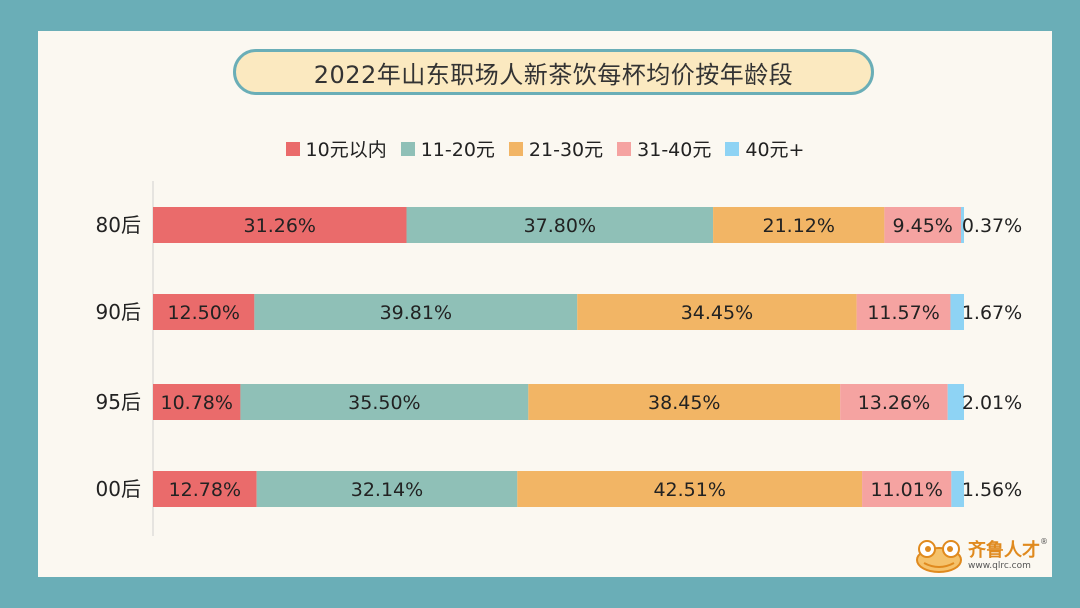 The height and width of the screenshot is (608, 1080). I want to click on data-label: 10.78%, so click(196, 403).